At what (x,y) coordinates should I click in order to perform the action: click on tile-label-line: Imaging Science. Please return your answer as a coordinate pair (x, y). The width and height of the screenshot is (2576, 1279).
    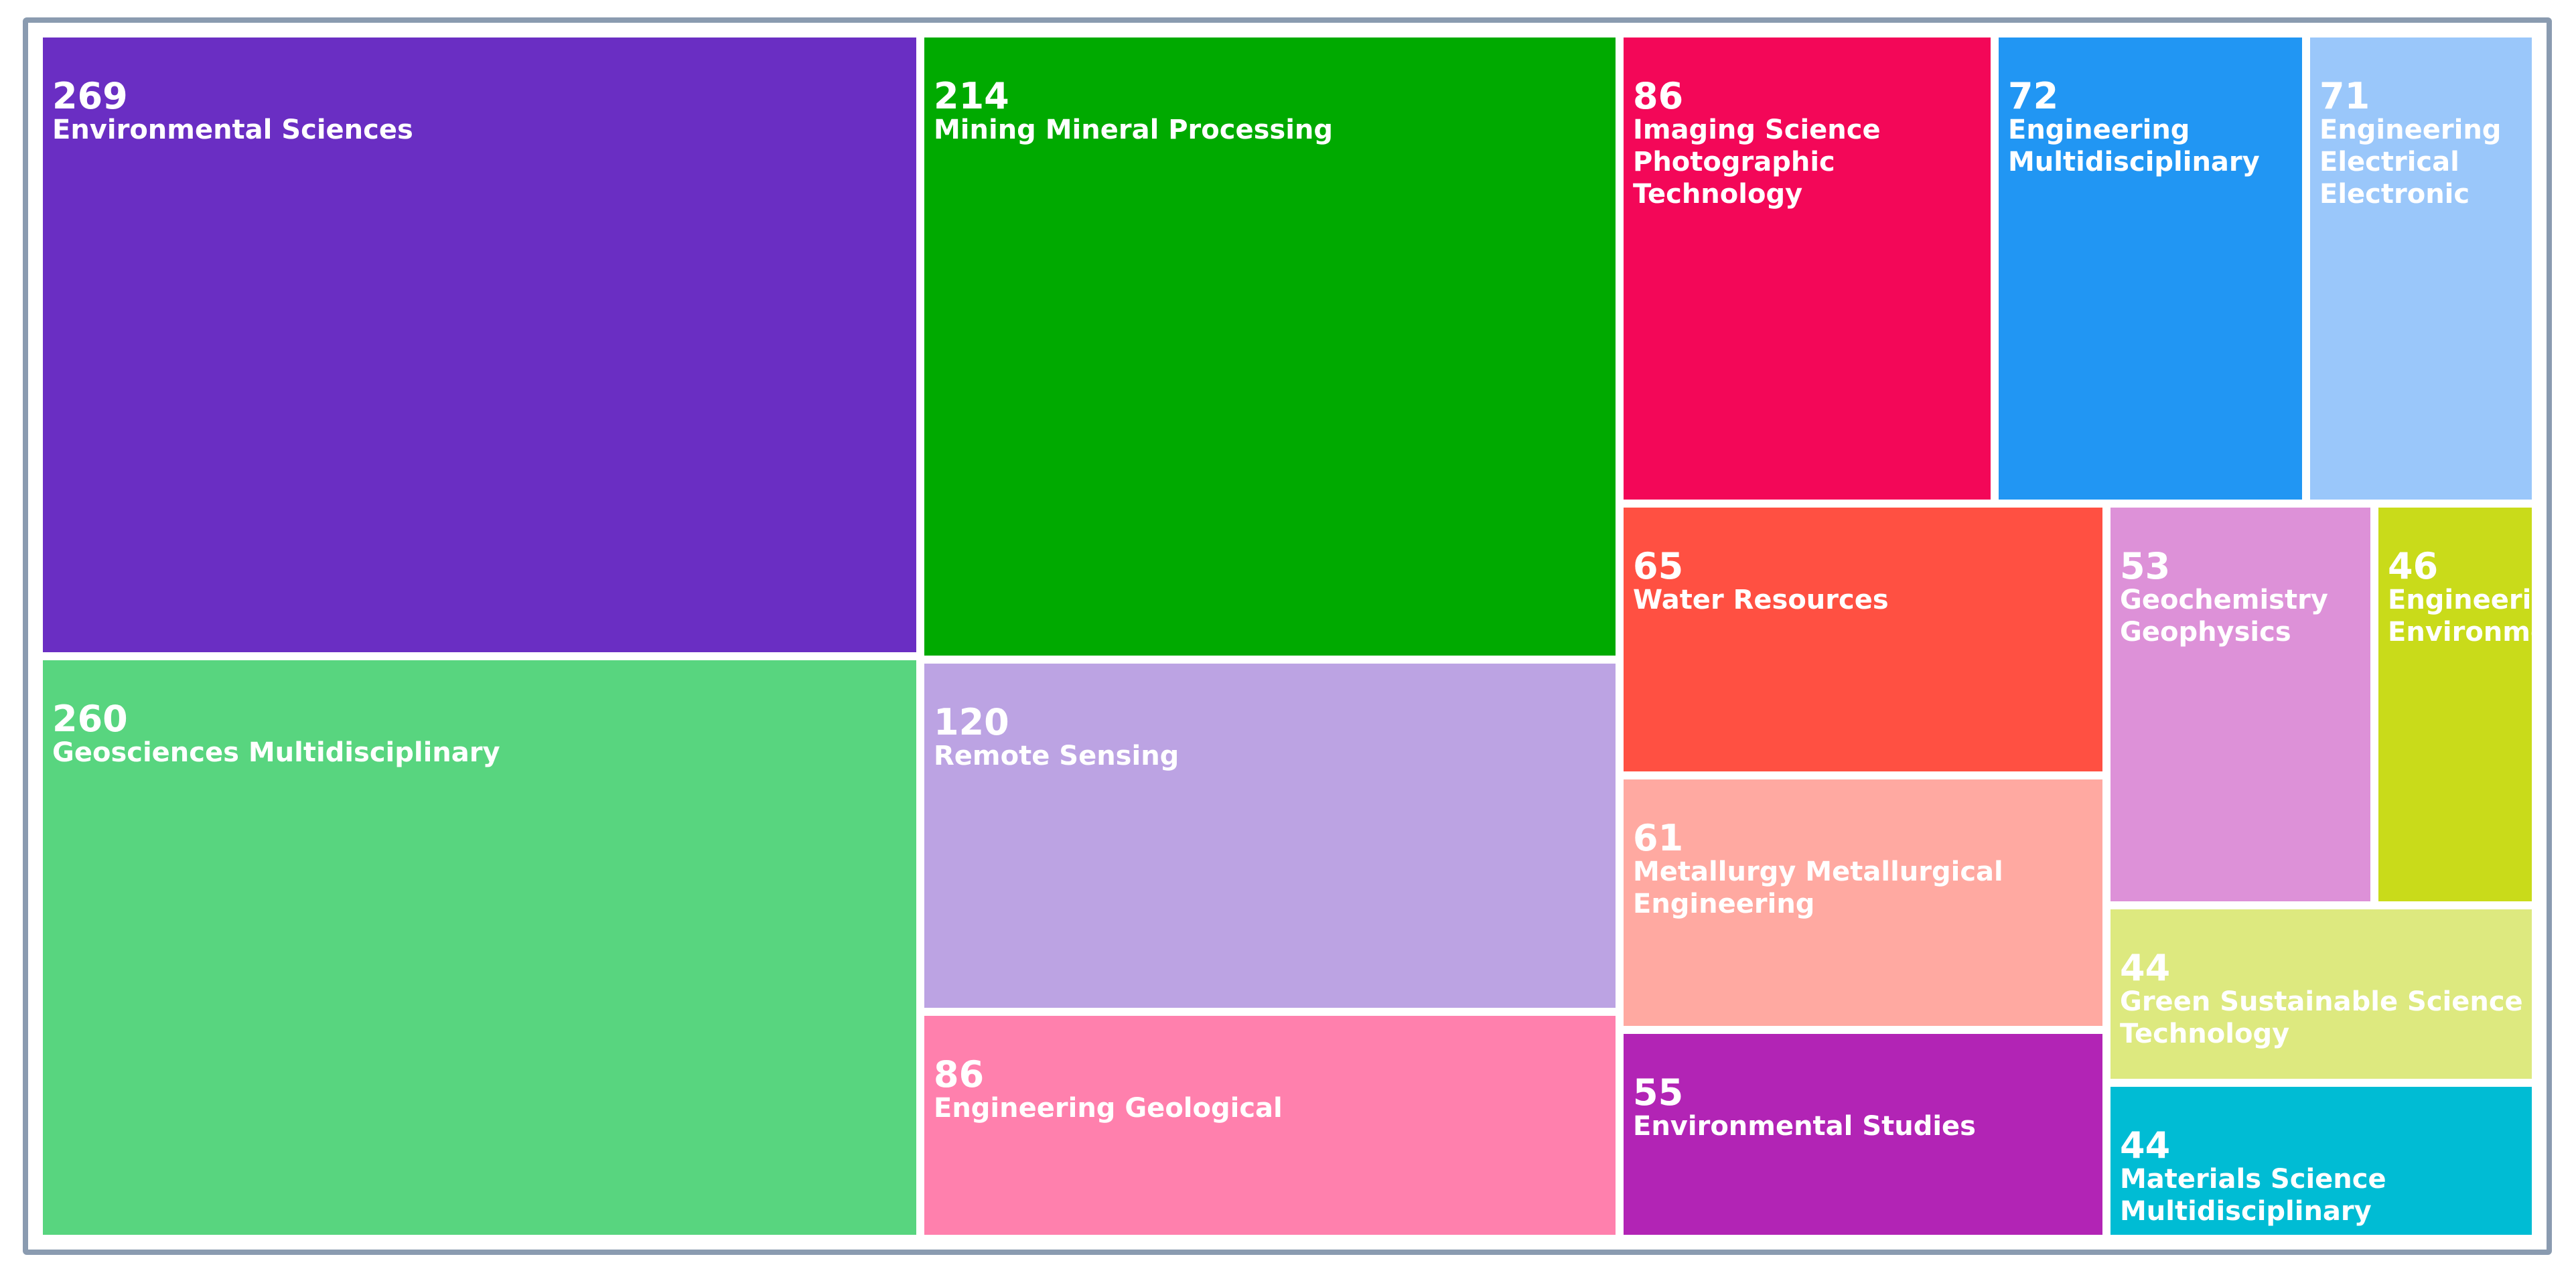
    Looking at the image, I should click on (1757, 130).